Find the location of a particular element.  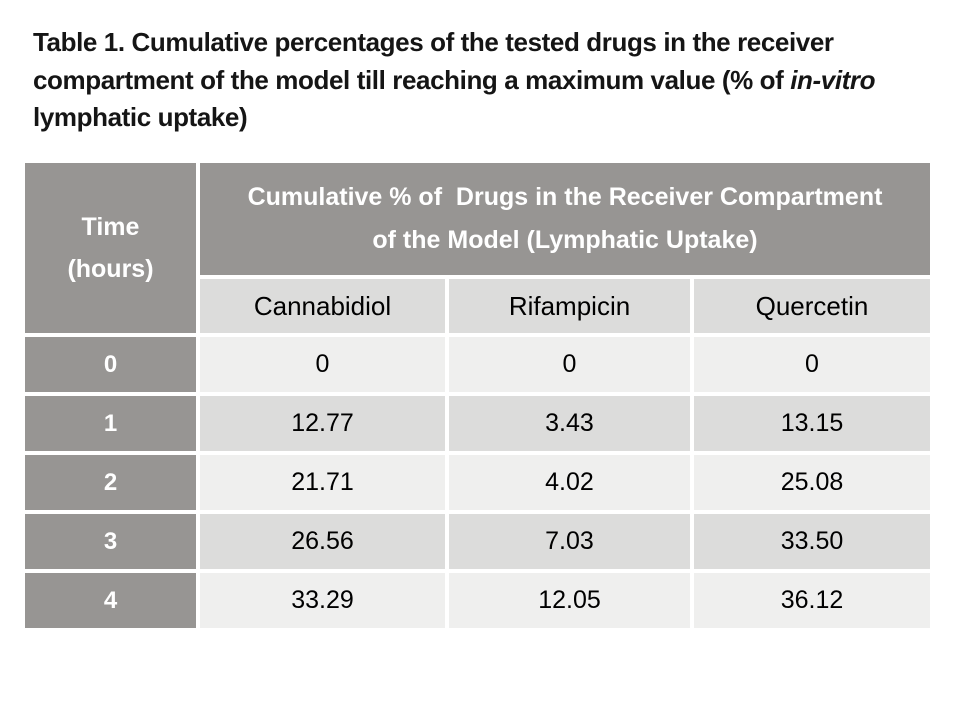

data-cell: 4.02 is located at coordinates (569, 482).